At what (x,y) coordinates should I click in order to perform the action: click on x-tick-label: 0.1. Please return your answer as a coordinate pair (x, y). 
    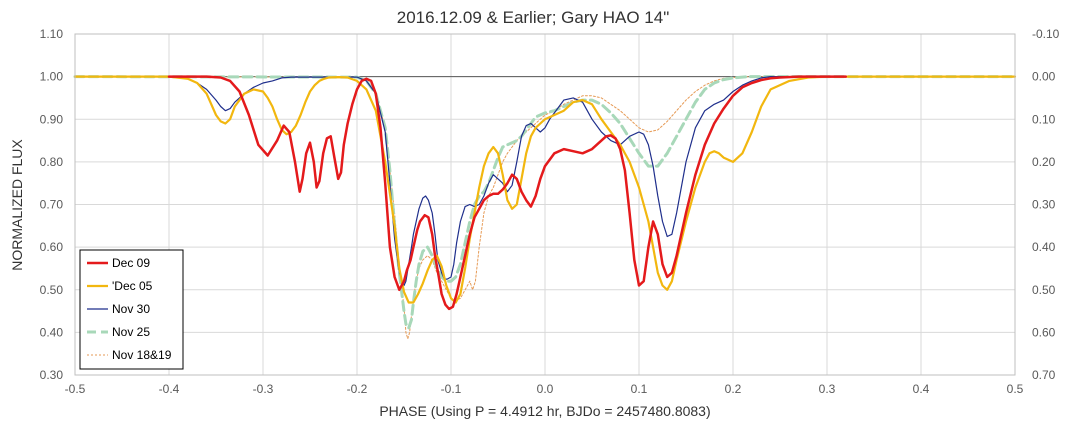
    Looking at the image, I should click on (639, 389).